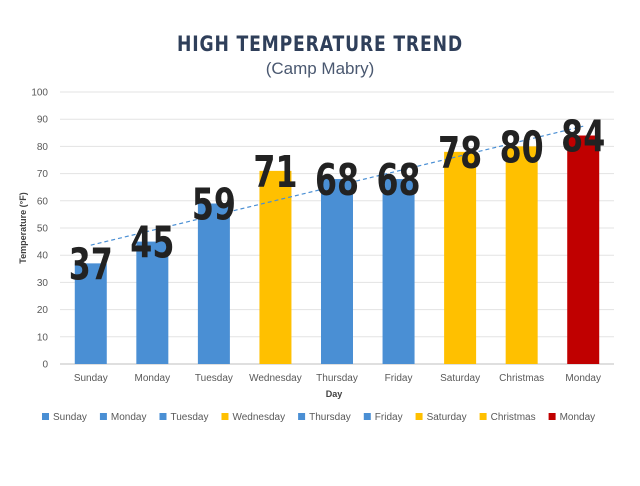  What do you see at coordinates (39, 93) in the screenshot?
I see `y-tick-label: 100` at bounding box center [39, 93].